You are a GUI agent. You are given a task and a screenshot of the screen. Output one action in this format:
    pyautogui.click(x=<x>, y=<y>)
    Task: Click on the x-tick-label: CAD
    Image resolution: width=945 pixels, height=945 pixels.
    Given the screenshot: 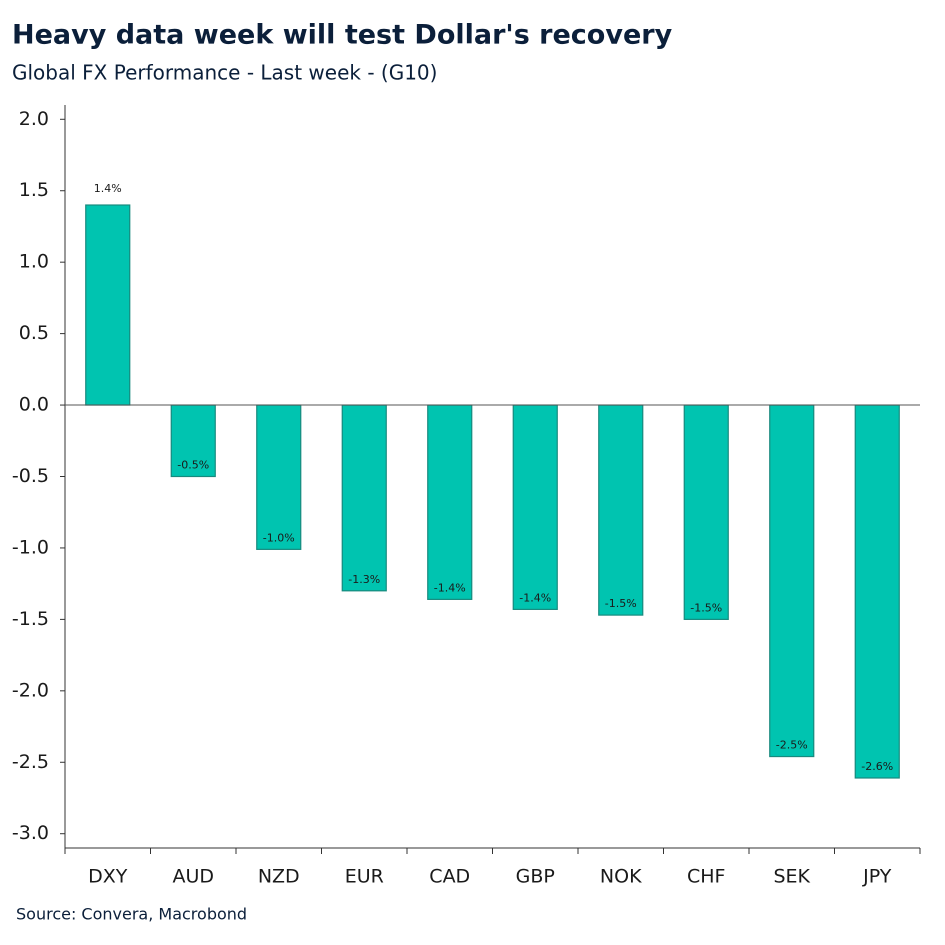 What is the action you would take?
    pyautogui.click(x=449, y=877)
    